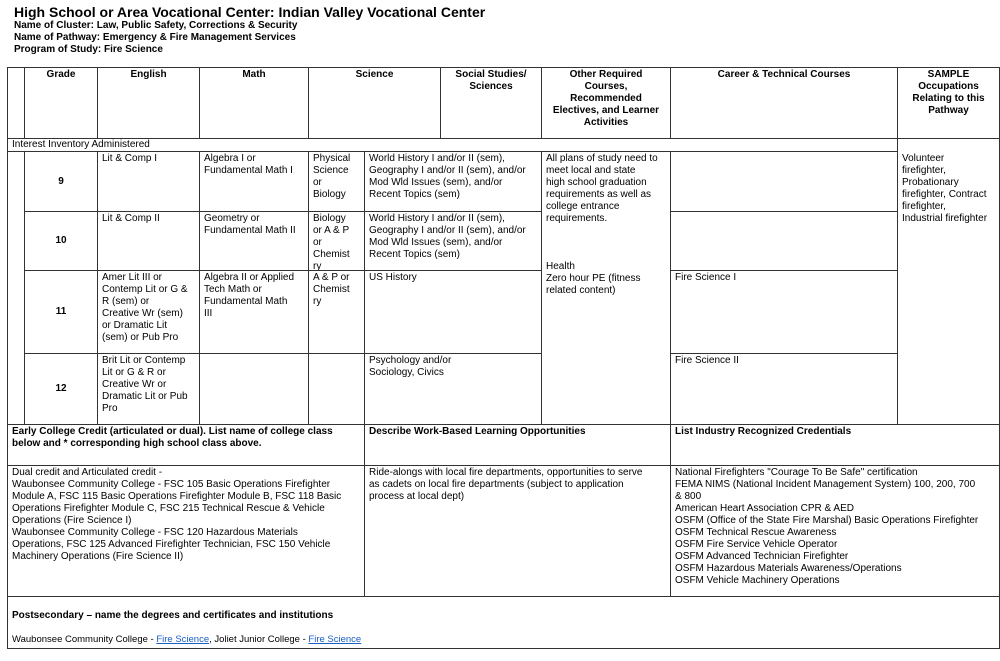 Image resolution: width=1000 pixels, height=661 pixels. I want to click on credentials-heading: List Industry Recognized Credentials, so click(835, 445).